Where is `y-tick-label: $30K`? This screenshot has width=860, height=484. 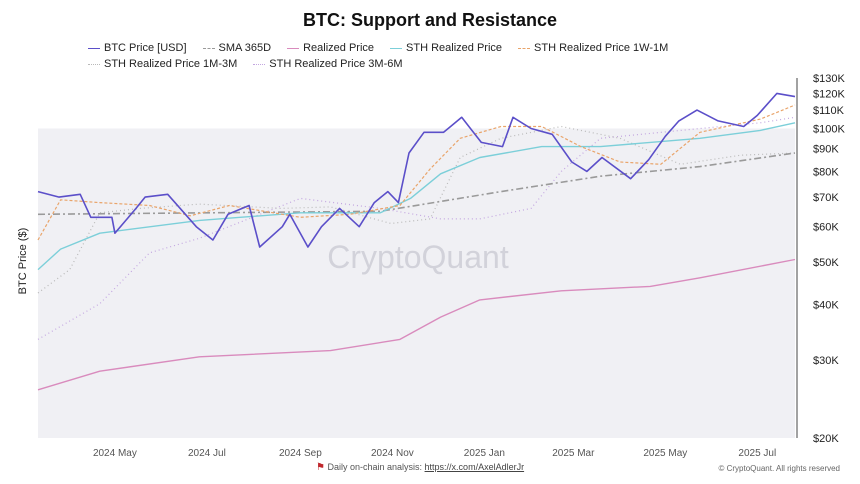
y-tick-label: $30K is located at coordinates (826, 361).